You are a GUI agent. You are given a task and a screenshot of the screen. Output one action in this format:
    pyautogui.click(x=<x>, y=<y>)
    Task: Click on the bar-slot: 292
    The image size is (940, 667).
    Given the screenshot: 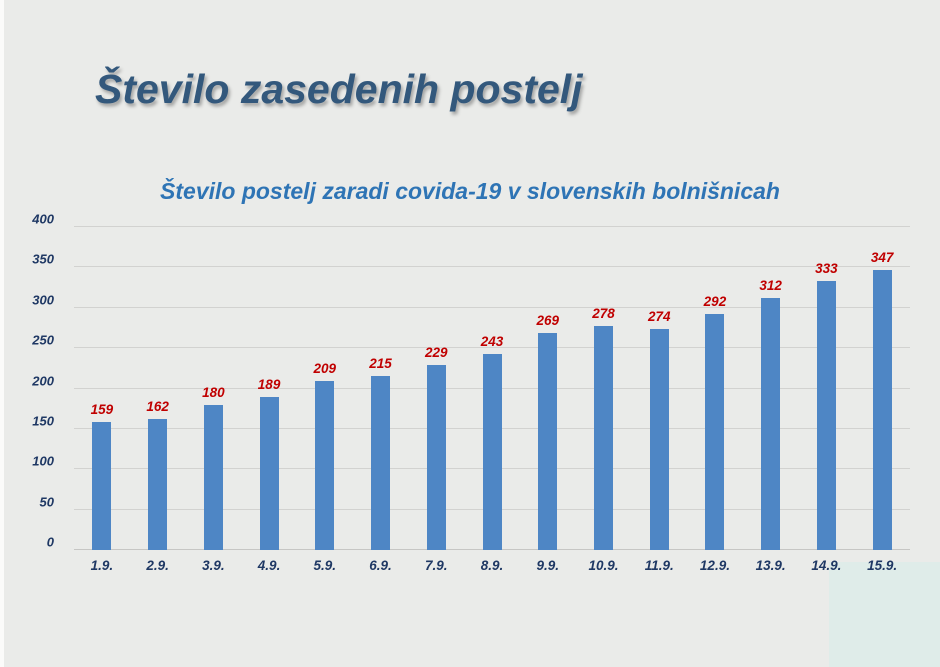 What is the action you would take?
    pyautogui.click(x=715, y=388)
    